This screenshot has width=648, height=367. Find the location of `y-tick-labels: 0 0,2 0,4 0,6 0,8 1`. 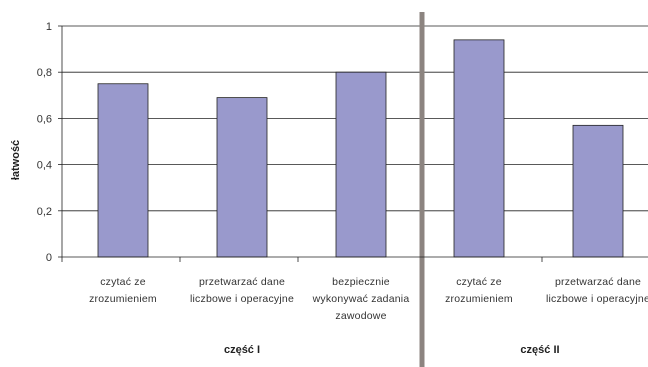

y-tick-labels: 0 0,2 0,4 0,6 0,8 1 is located at coordinates (44, 142).